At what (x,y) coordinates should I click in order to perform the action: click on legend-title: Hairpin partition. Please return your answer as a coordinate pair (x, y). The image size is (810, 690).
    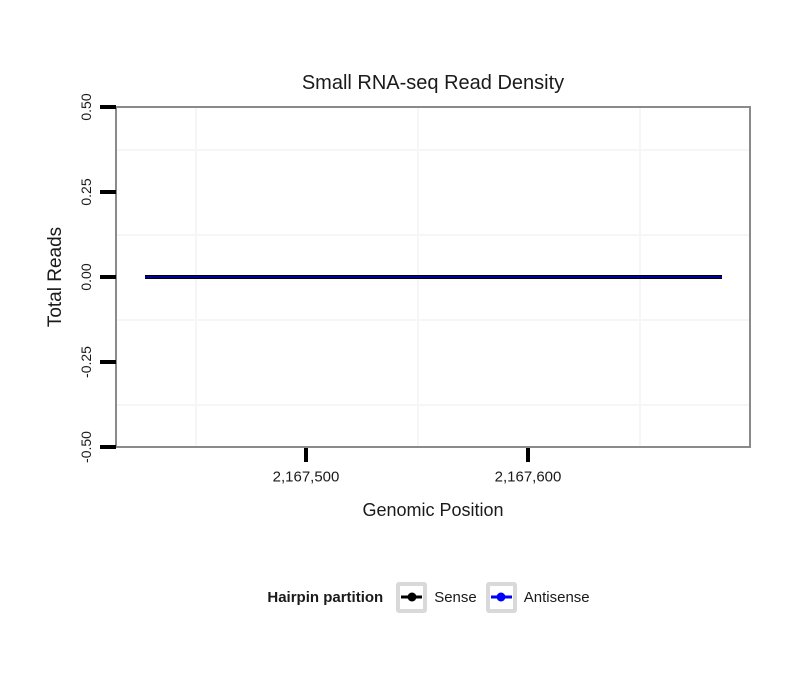
    Looking at the image, I should click on (325, 597).